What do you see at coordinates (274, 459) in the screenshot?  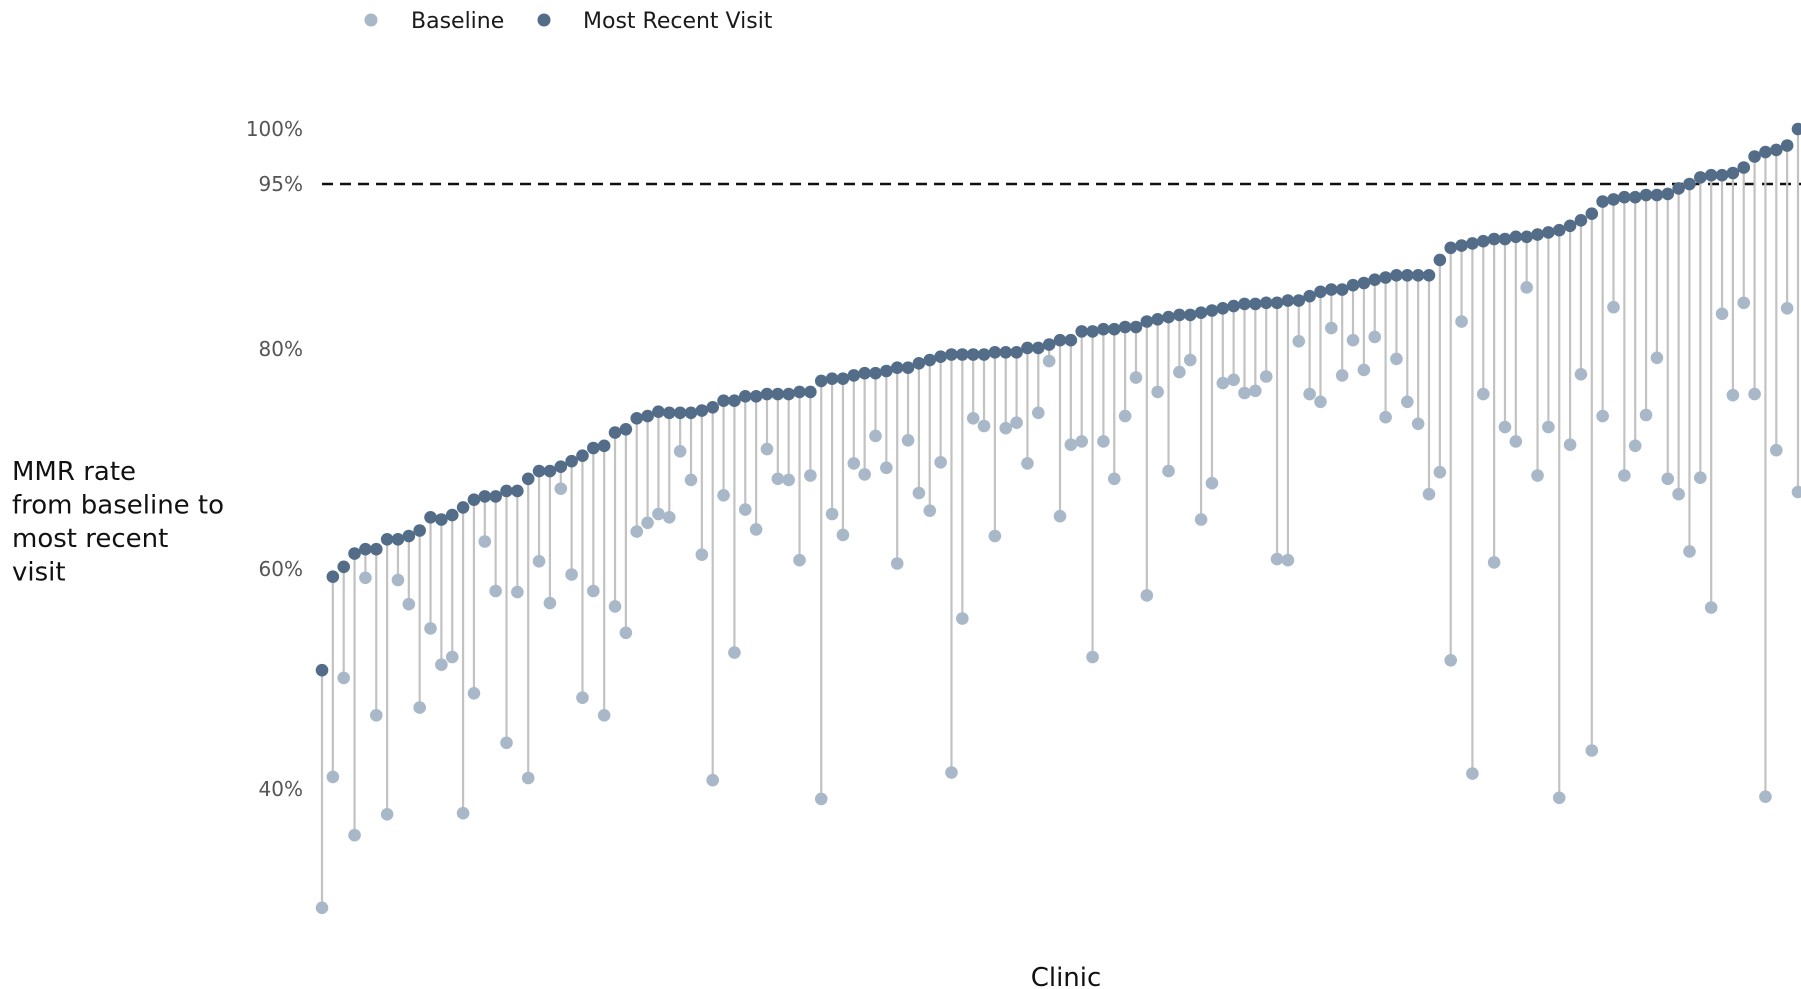 I see `y-axis-ticks: 40% 60% 80% 95% 100%` at bounding box center [274, 459].